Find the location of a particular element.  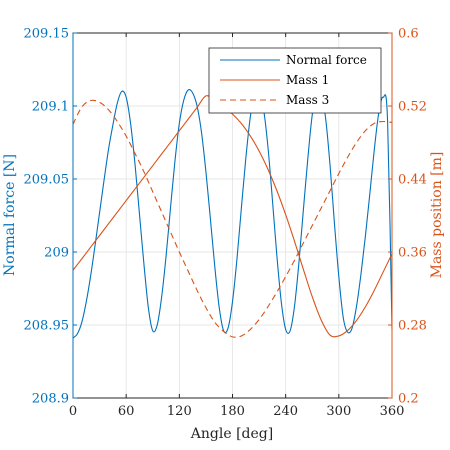

right-tick-label: 0.44 is located at coordinates (412, 180).